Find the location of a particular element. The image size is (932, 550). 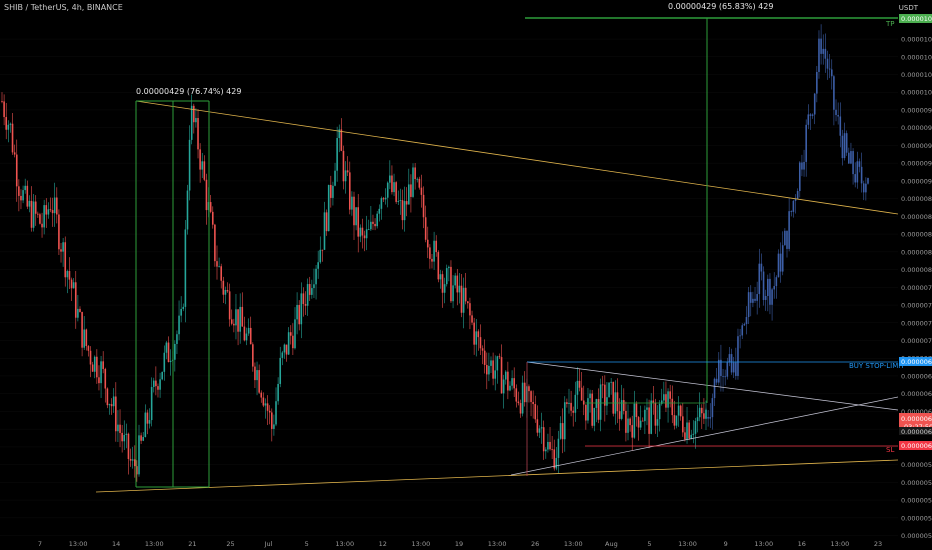

sl-price-badge: 0.00000604 is located at coordinates (915, 445).